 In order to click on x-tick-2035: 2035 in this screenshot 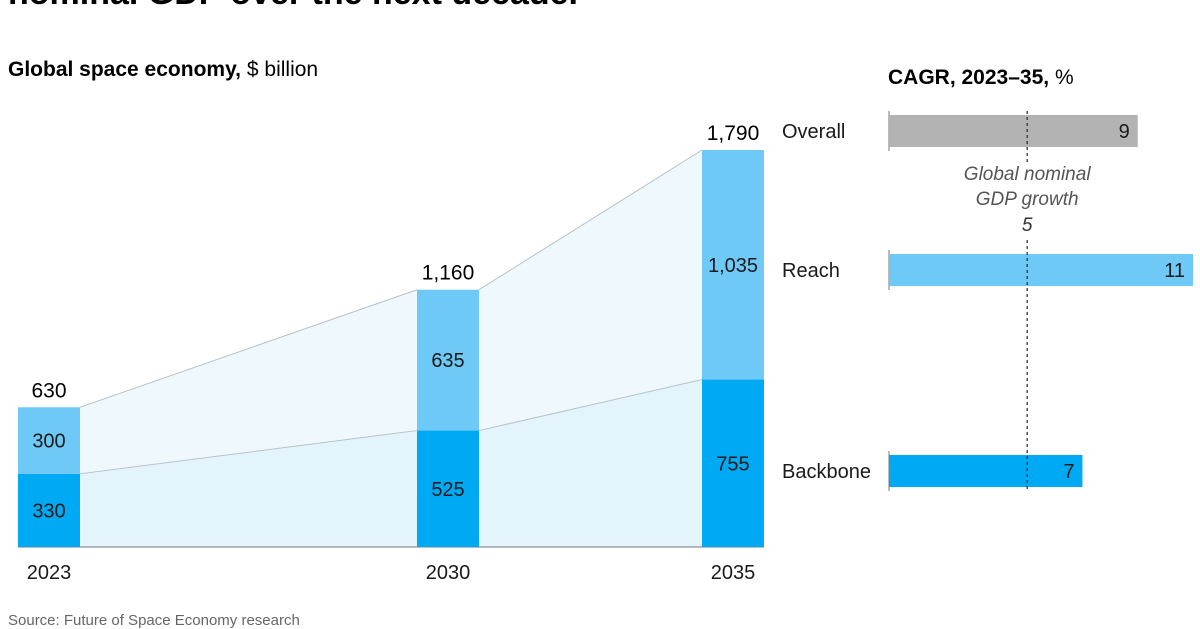, I will do `click(733, 573)`.